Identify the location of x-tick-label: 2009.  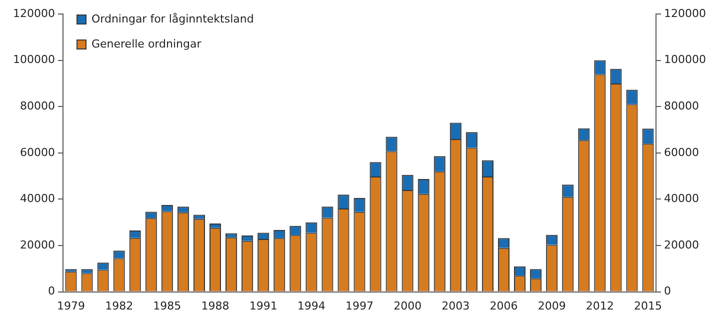
(552, 305).